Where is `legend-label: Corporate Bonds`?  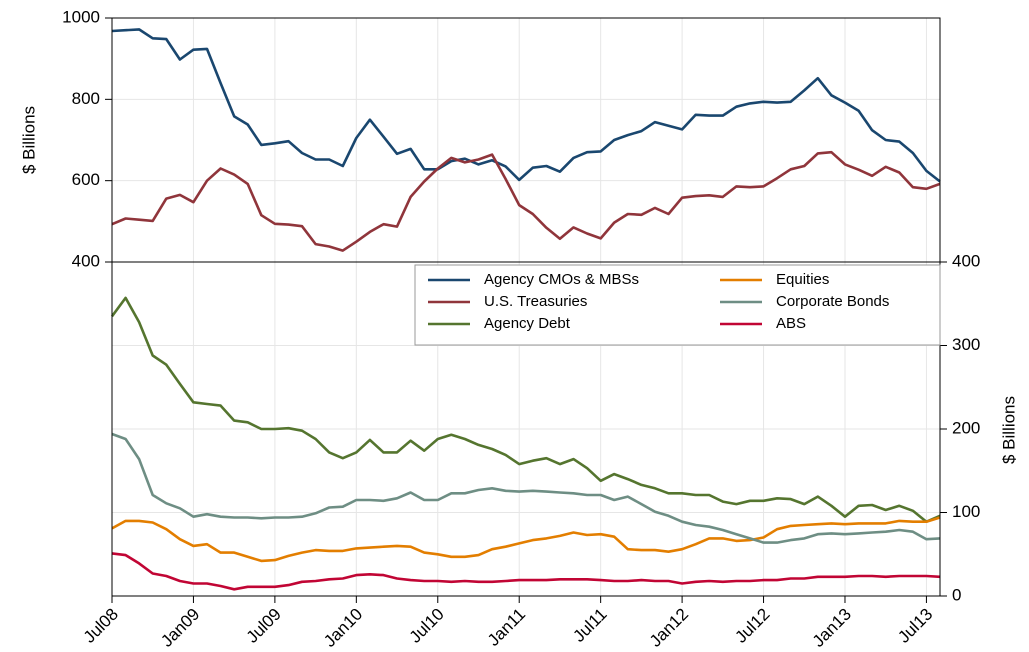
legend-label: Corporate Bonds is located at coordinates (832, 301).